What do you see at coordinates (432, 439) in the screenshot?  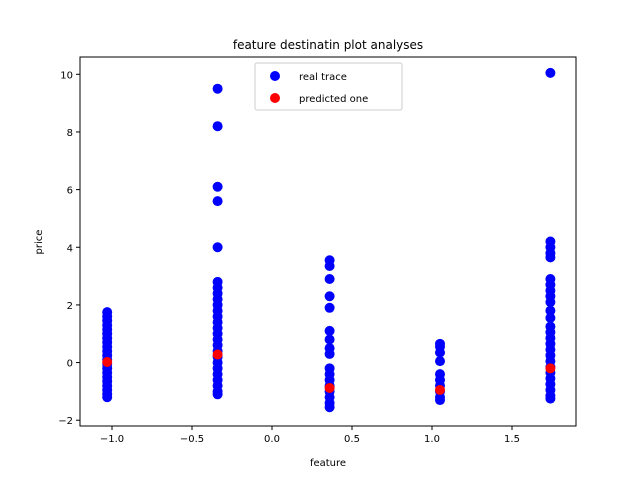 I see `x-tick-label: 1.0` at bounding box center [432, 439].